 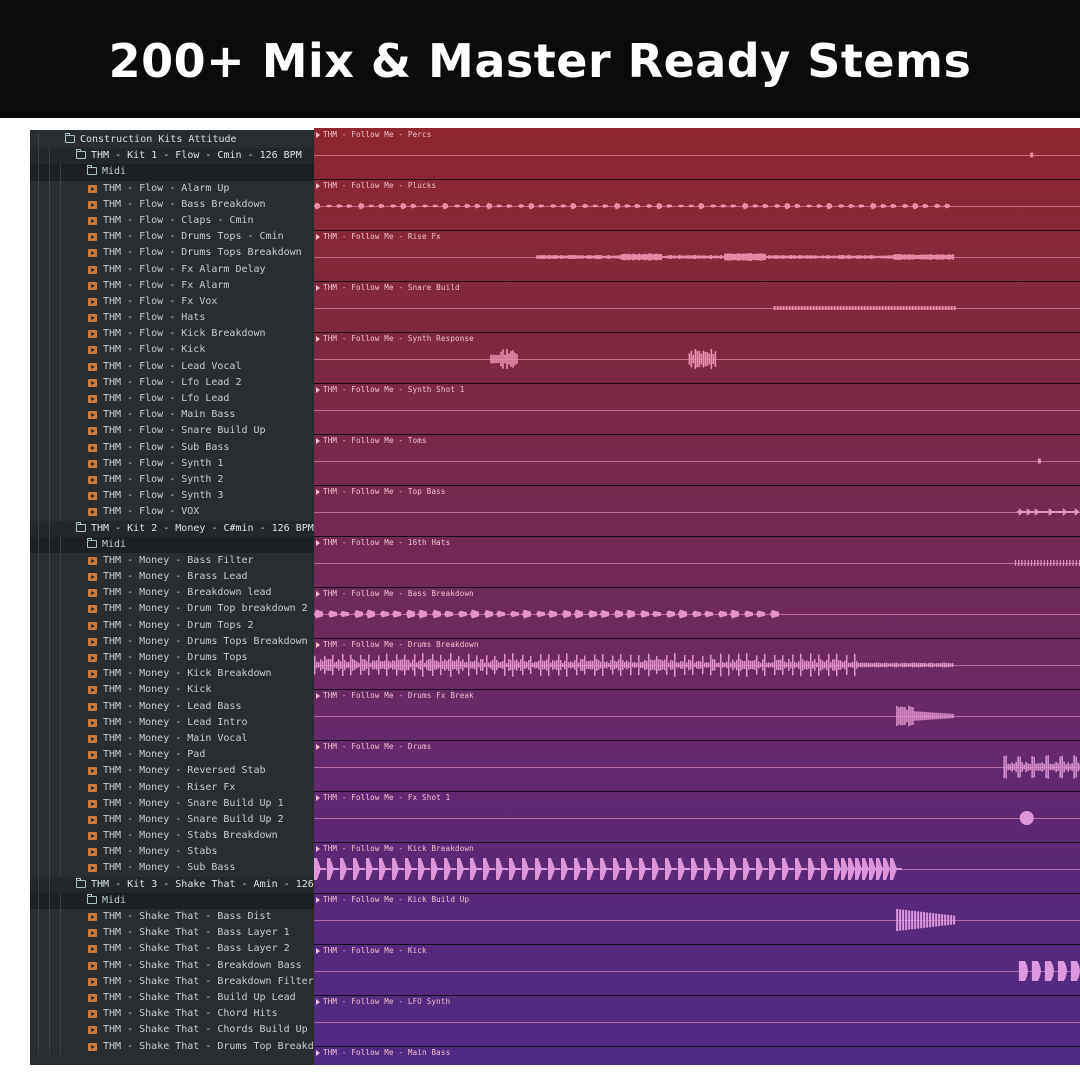 I want to click on playlist-track: THM - Follow Me - Toms, so click(x=697, y=460).